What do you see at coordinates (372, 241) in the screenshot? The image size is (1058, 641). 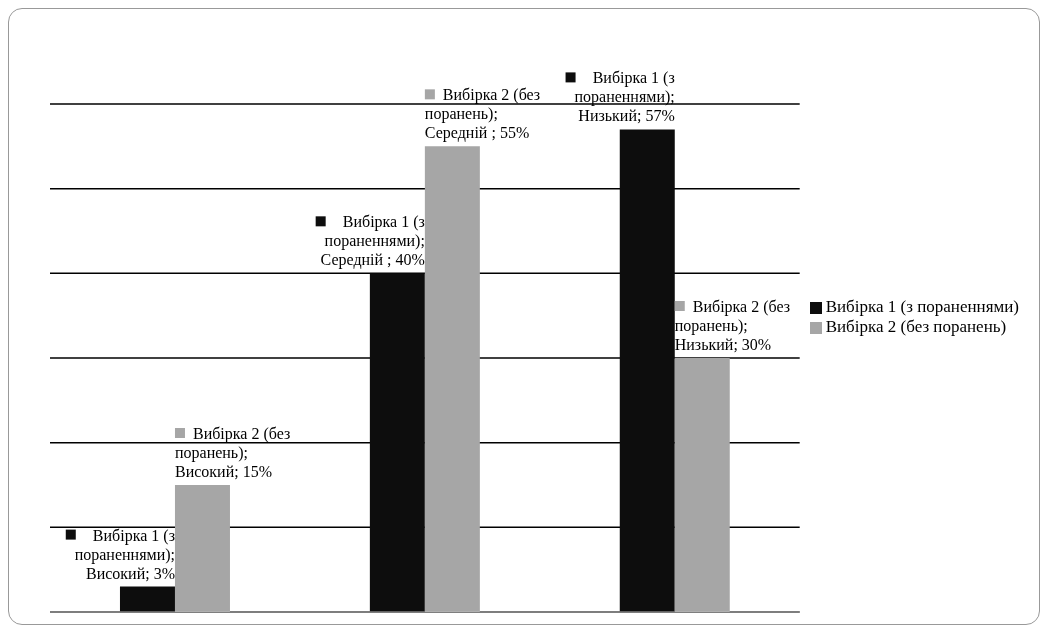 I see `data-label: Вибірка 1 (з пораненнями); Середній ; 40%` at bounding box center [372, 241].